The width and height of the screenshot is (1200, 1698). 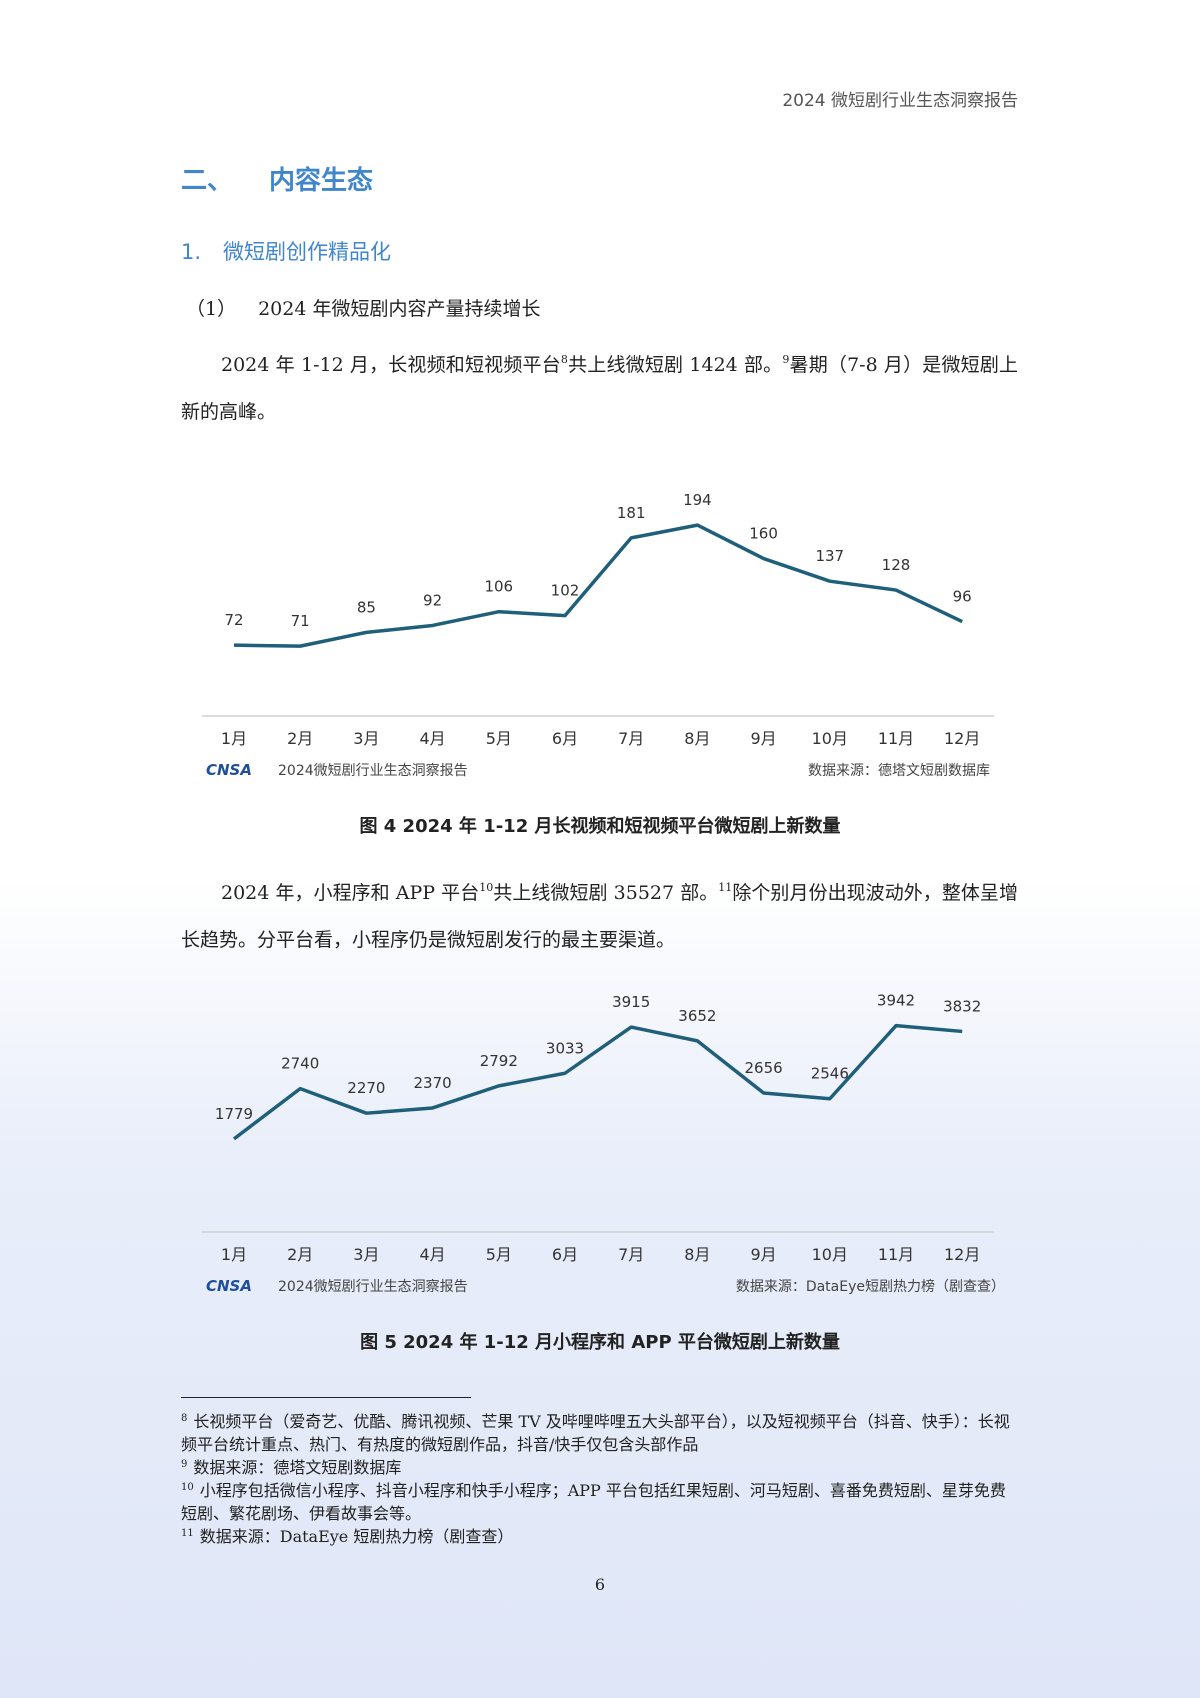 What do you see at coordinates (187, 1533) in the screenshot?
I see `footnote-number: 11` at bounding box center [187, 1533].